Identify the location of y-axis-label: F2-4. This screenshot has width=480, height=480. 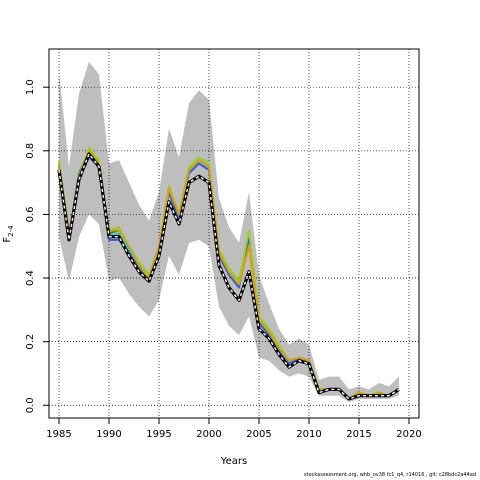
(8, 234).